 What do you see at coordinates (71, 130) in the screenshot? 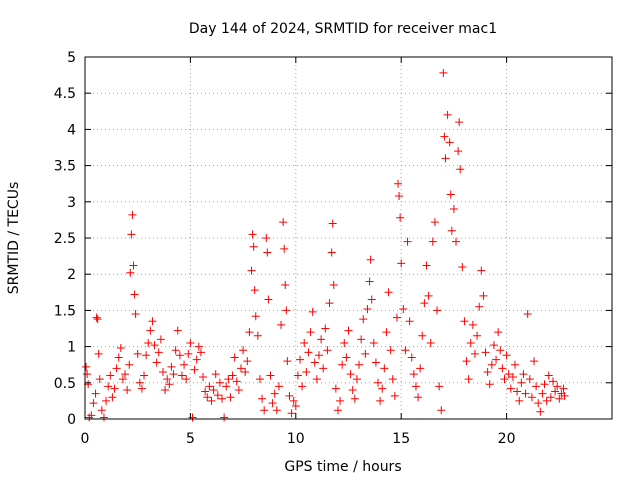
I see `y-tick-label: 4` at bounding box center [71, 130].